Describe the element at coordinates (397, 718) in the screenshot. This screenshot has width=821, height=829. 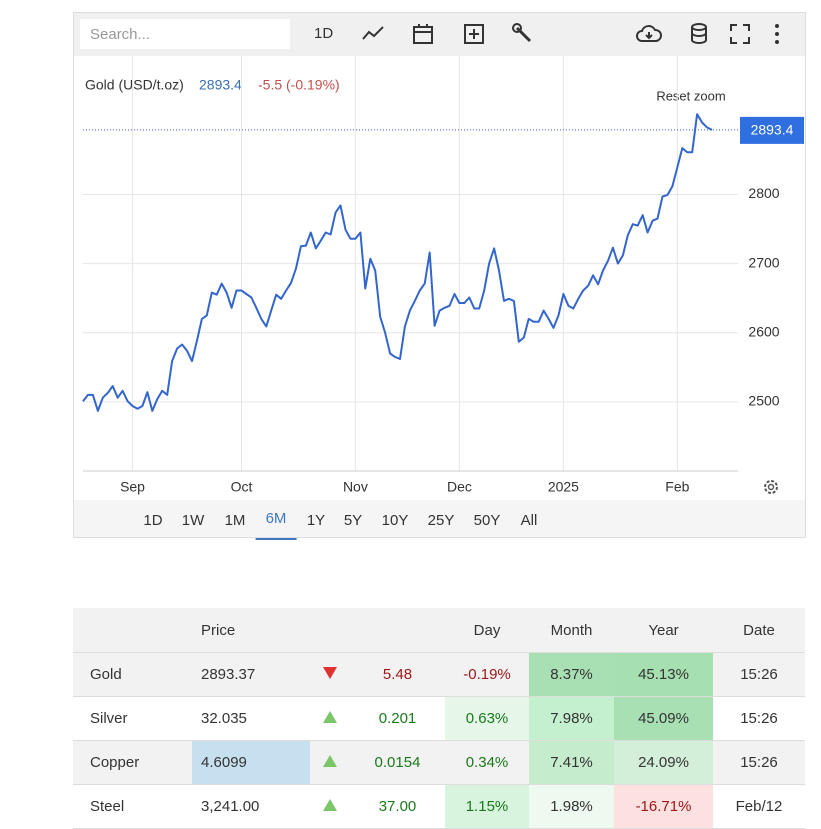
I see `cell: 0.201` at that location.